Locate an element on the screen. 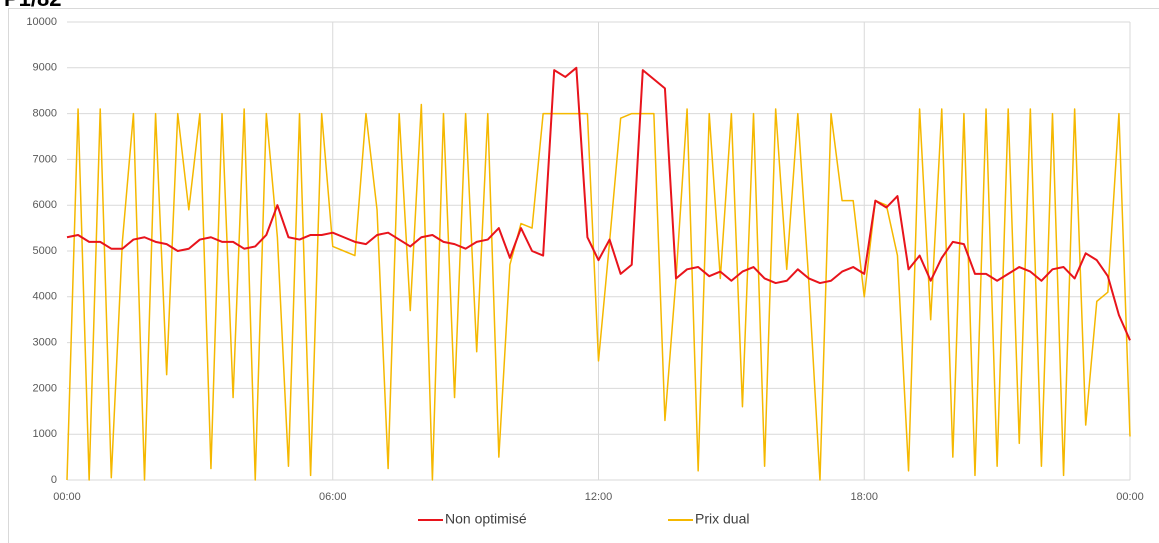 The image size is (1159, 543). y-tick-label: 1000 is located at coordinates (45, 434).